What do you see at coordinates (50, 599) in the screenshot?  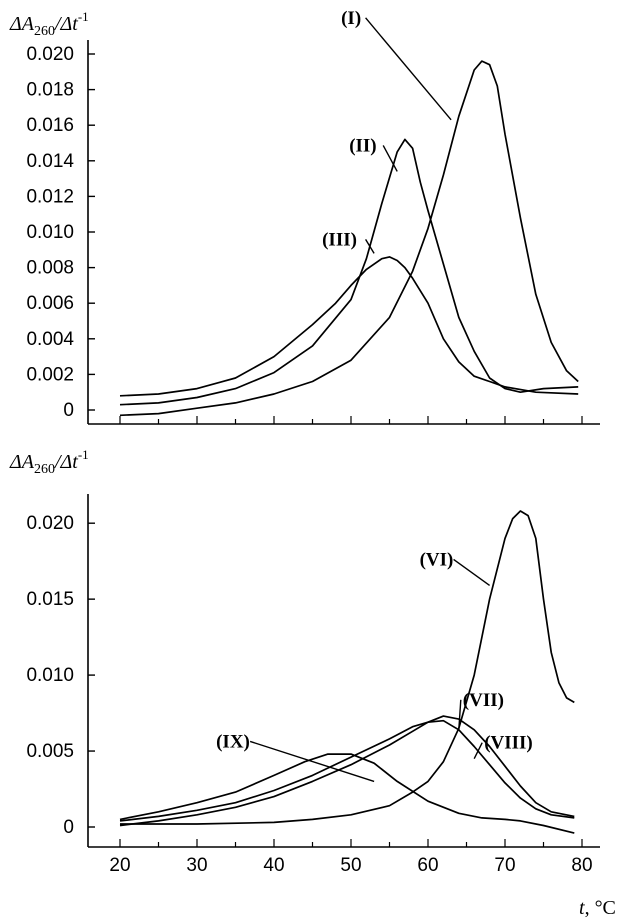 I see `y-tick-label: 0.015` at bounding box center [50, 599].